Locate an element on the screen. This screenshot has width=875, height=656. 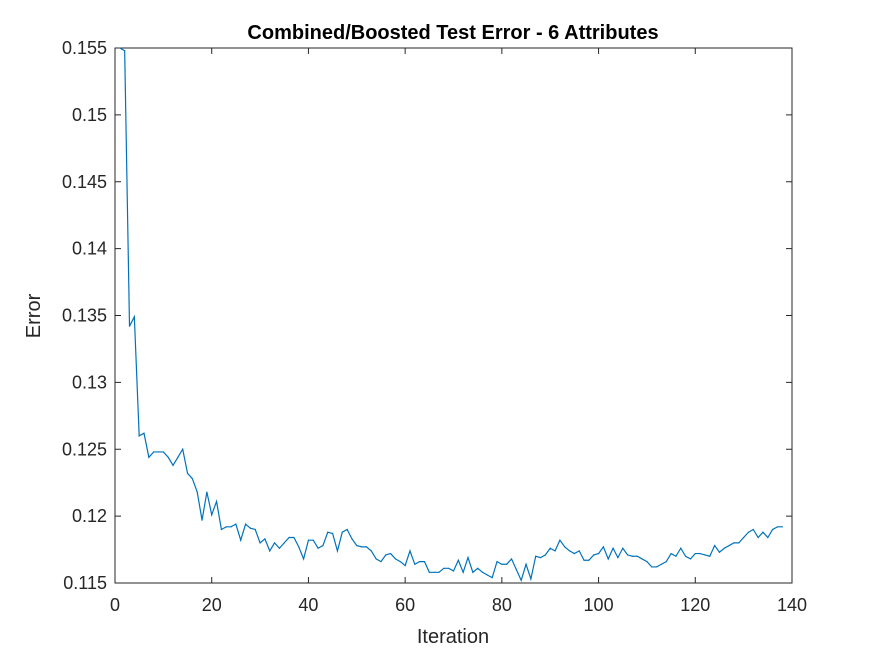
x-tick-label: 40 is located at coordinates (308, 605).